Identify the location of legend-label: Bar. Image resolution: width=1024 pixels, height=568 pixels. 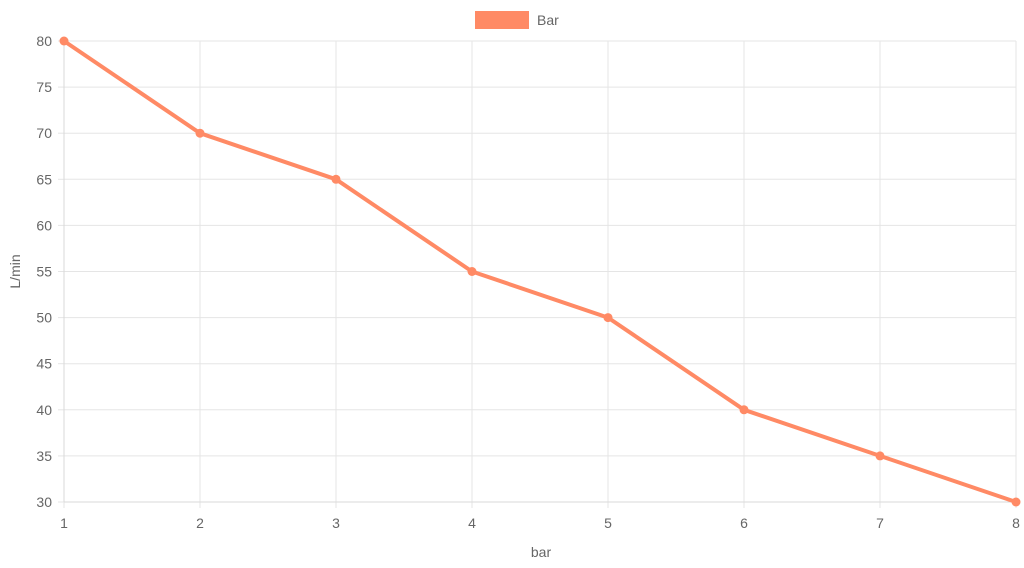
(548, 20).